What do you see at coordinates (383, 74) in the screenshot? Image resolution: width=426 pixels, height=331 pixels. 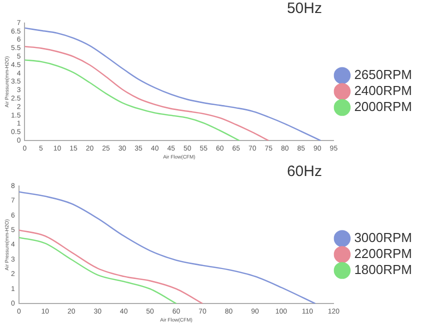 I see `legend-label: 2650RPM` at bounding box center [383, 74].